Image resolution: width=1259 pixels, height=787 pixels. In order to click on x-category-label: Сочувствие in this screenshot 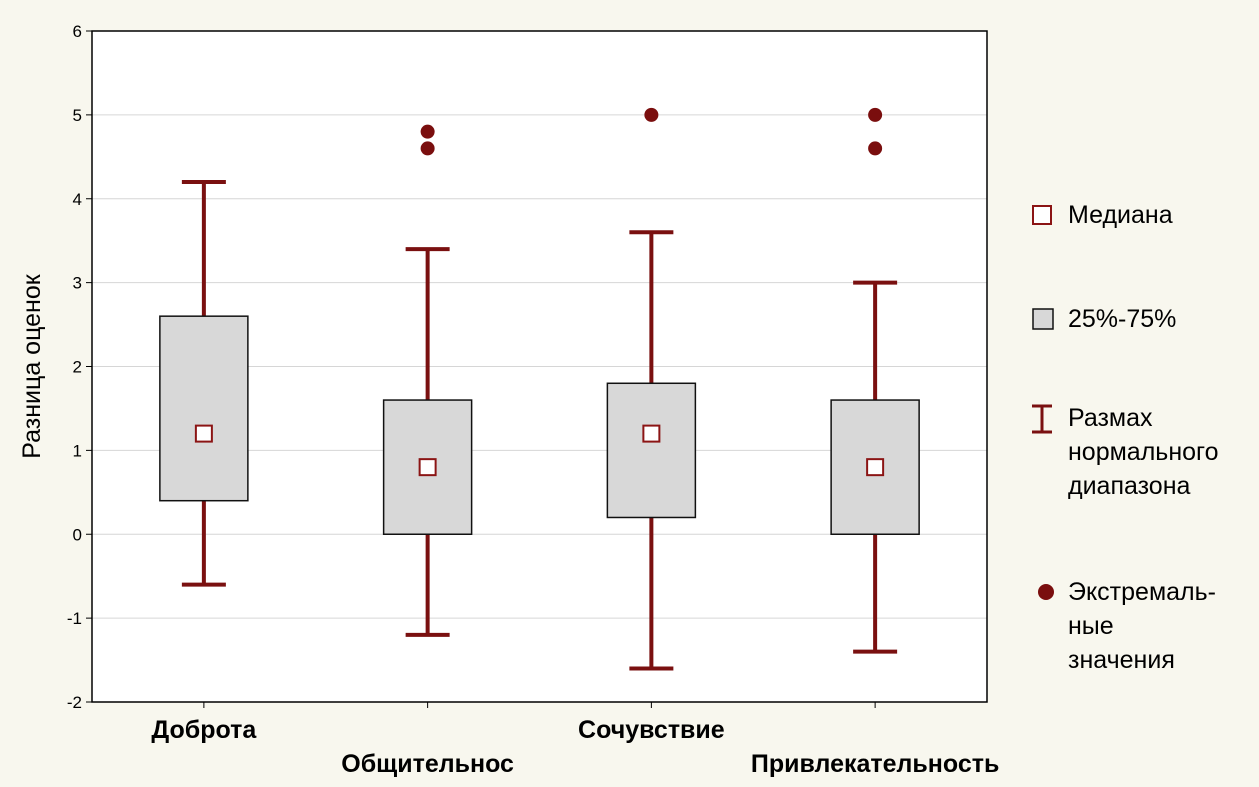, I will do `click(651, 730)`.